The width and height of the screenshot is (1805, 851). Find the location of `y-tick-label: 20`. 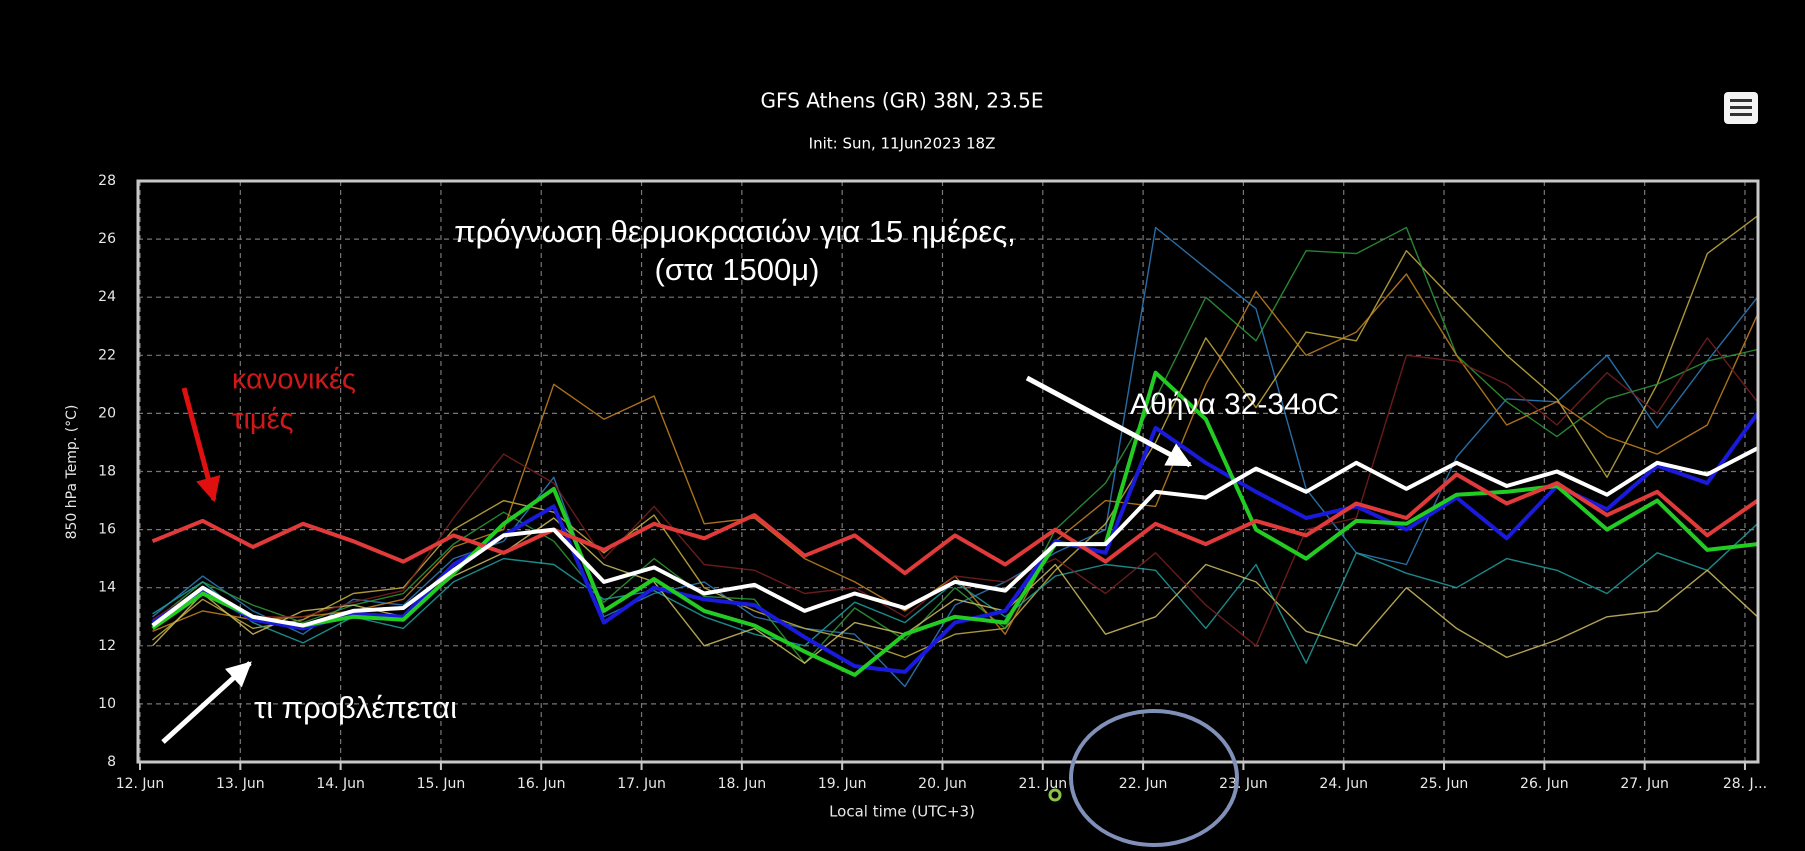

y-tick-label: 20 is located at coordinates (107, 413).